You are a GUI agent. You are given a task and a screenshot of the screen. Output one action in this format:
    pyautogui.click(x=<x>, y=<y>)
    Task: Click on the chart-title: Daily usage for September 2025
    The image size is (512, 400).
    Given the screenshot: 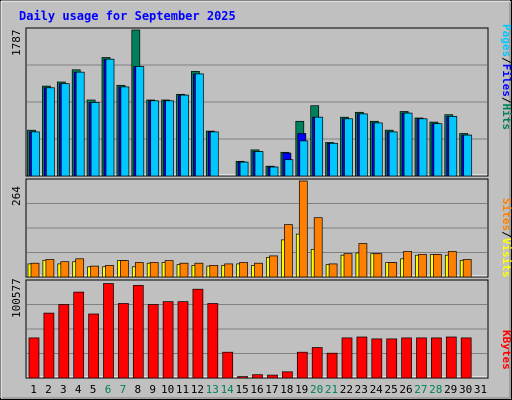 What is the action you would take?
    pyautogui.click(x=127, y=16)
    